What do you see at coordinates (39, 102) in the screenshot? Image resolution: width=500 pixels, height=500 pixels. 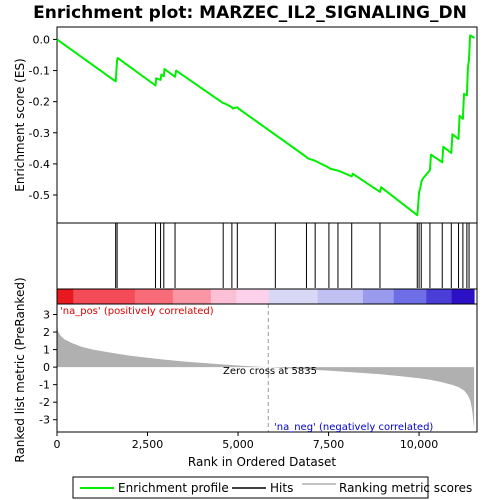 I see `es-ytick-label: -0.2` at bounding box center [39, 102].